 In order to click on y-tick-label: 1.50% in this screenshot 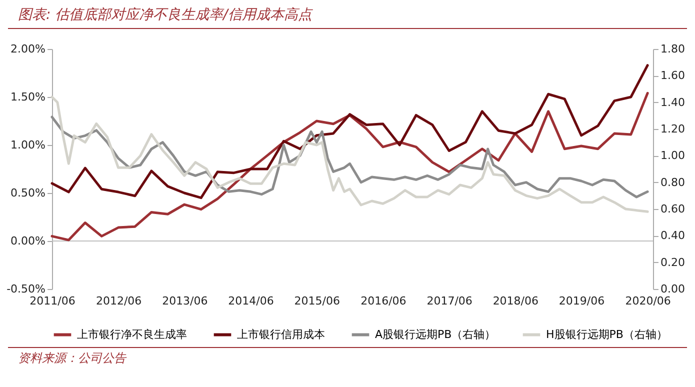, I will do `click(28, 97)`.